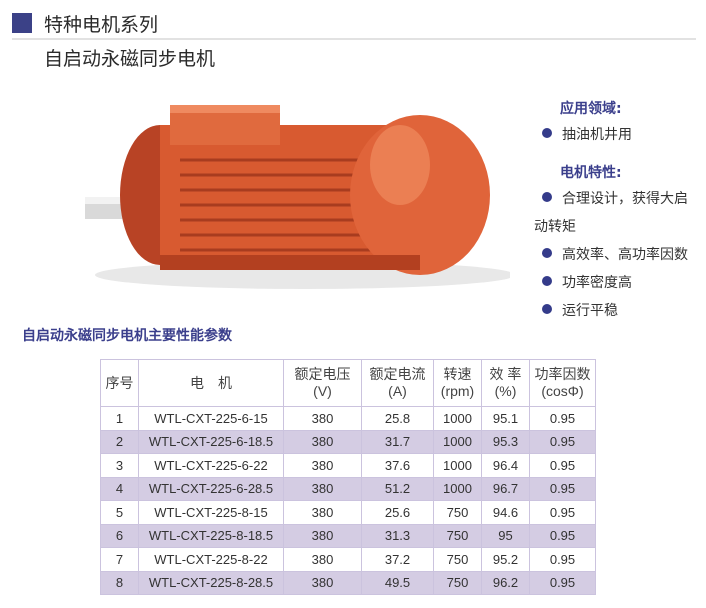 The height and width of the screenshot is (608, 706). Describe the element at coordinates (562, 391) in the screenshot. I see `column-header-text: (cosΦ)` at that location.